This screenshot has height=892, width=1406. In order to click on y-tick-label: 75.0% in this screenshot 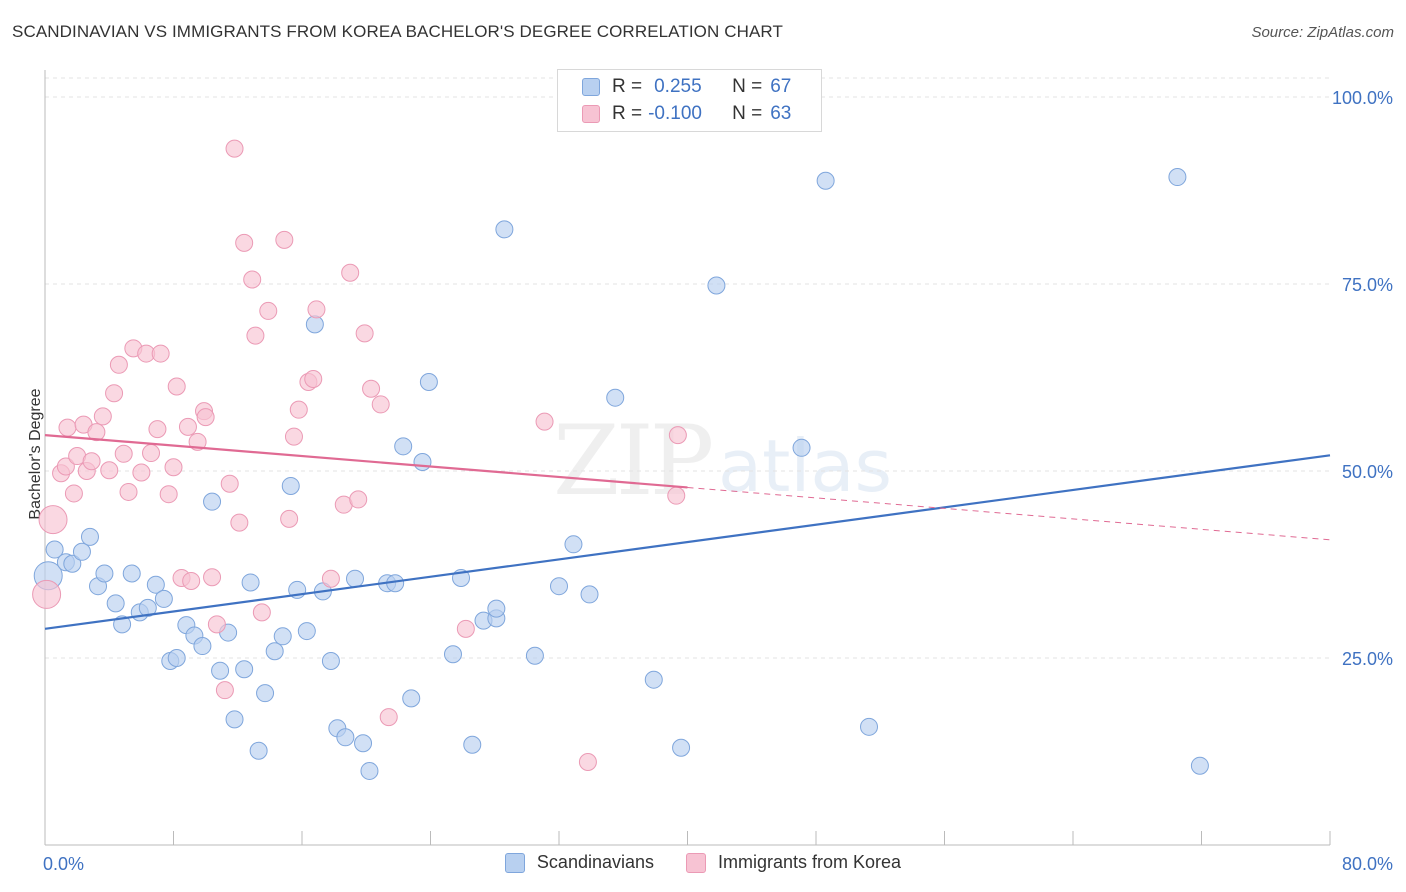, I will do `click(1367, 285)`.